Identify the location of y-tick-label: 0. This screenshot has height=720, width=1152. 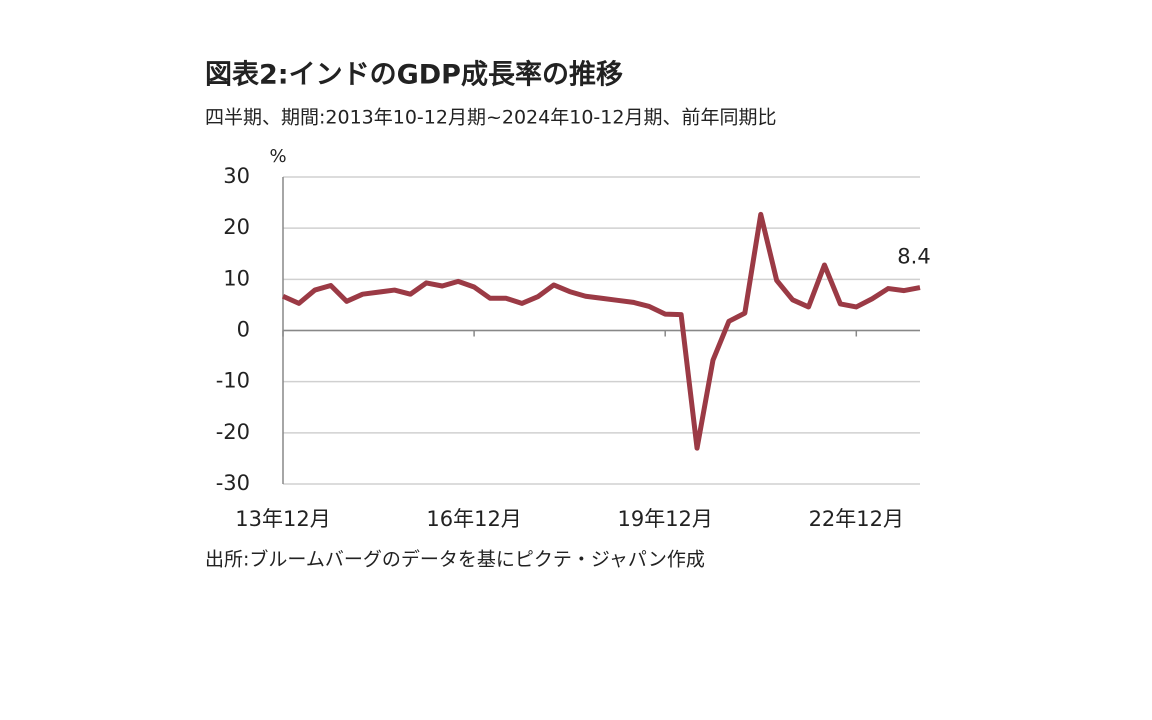
(243, 330).